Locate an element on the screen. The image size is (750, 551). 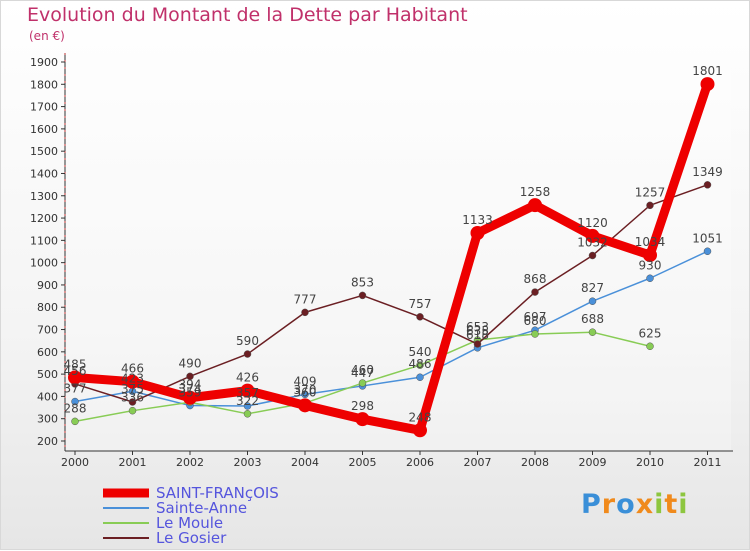
data-label-saint-fran-ois-2004: 360 is located at coordinates (305, 392).